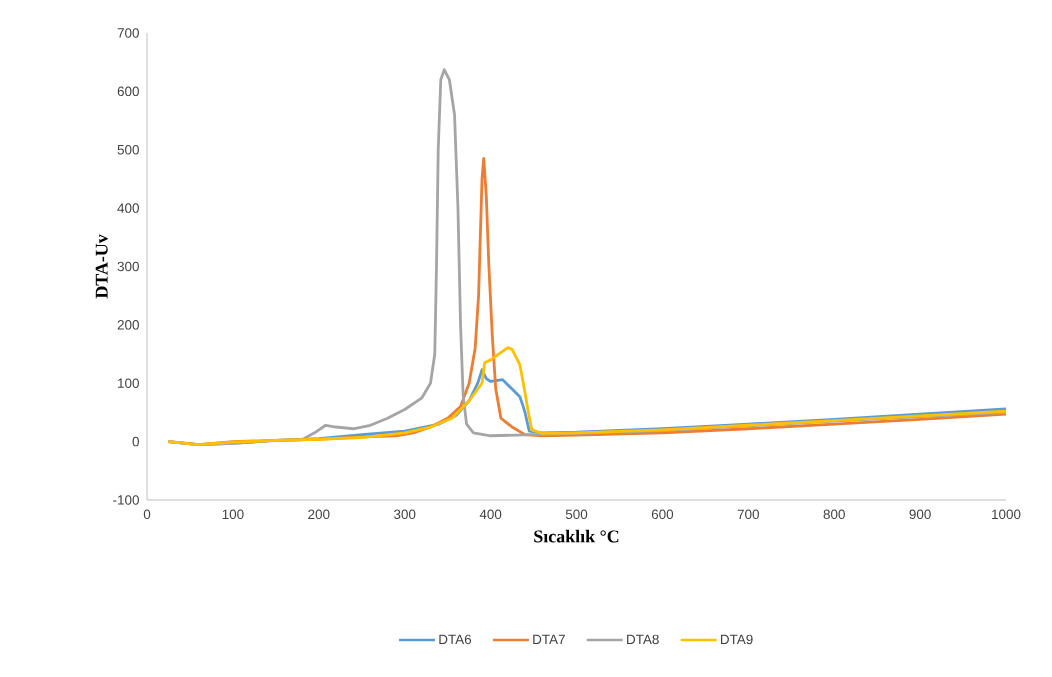 Image resolution: width=1052 pixels, height=677 pixels. I want to click on y-tick-label: 200, so click(128, 325).